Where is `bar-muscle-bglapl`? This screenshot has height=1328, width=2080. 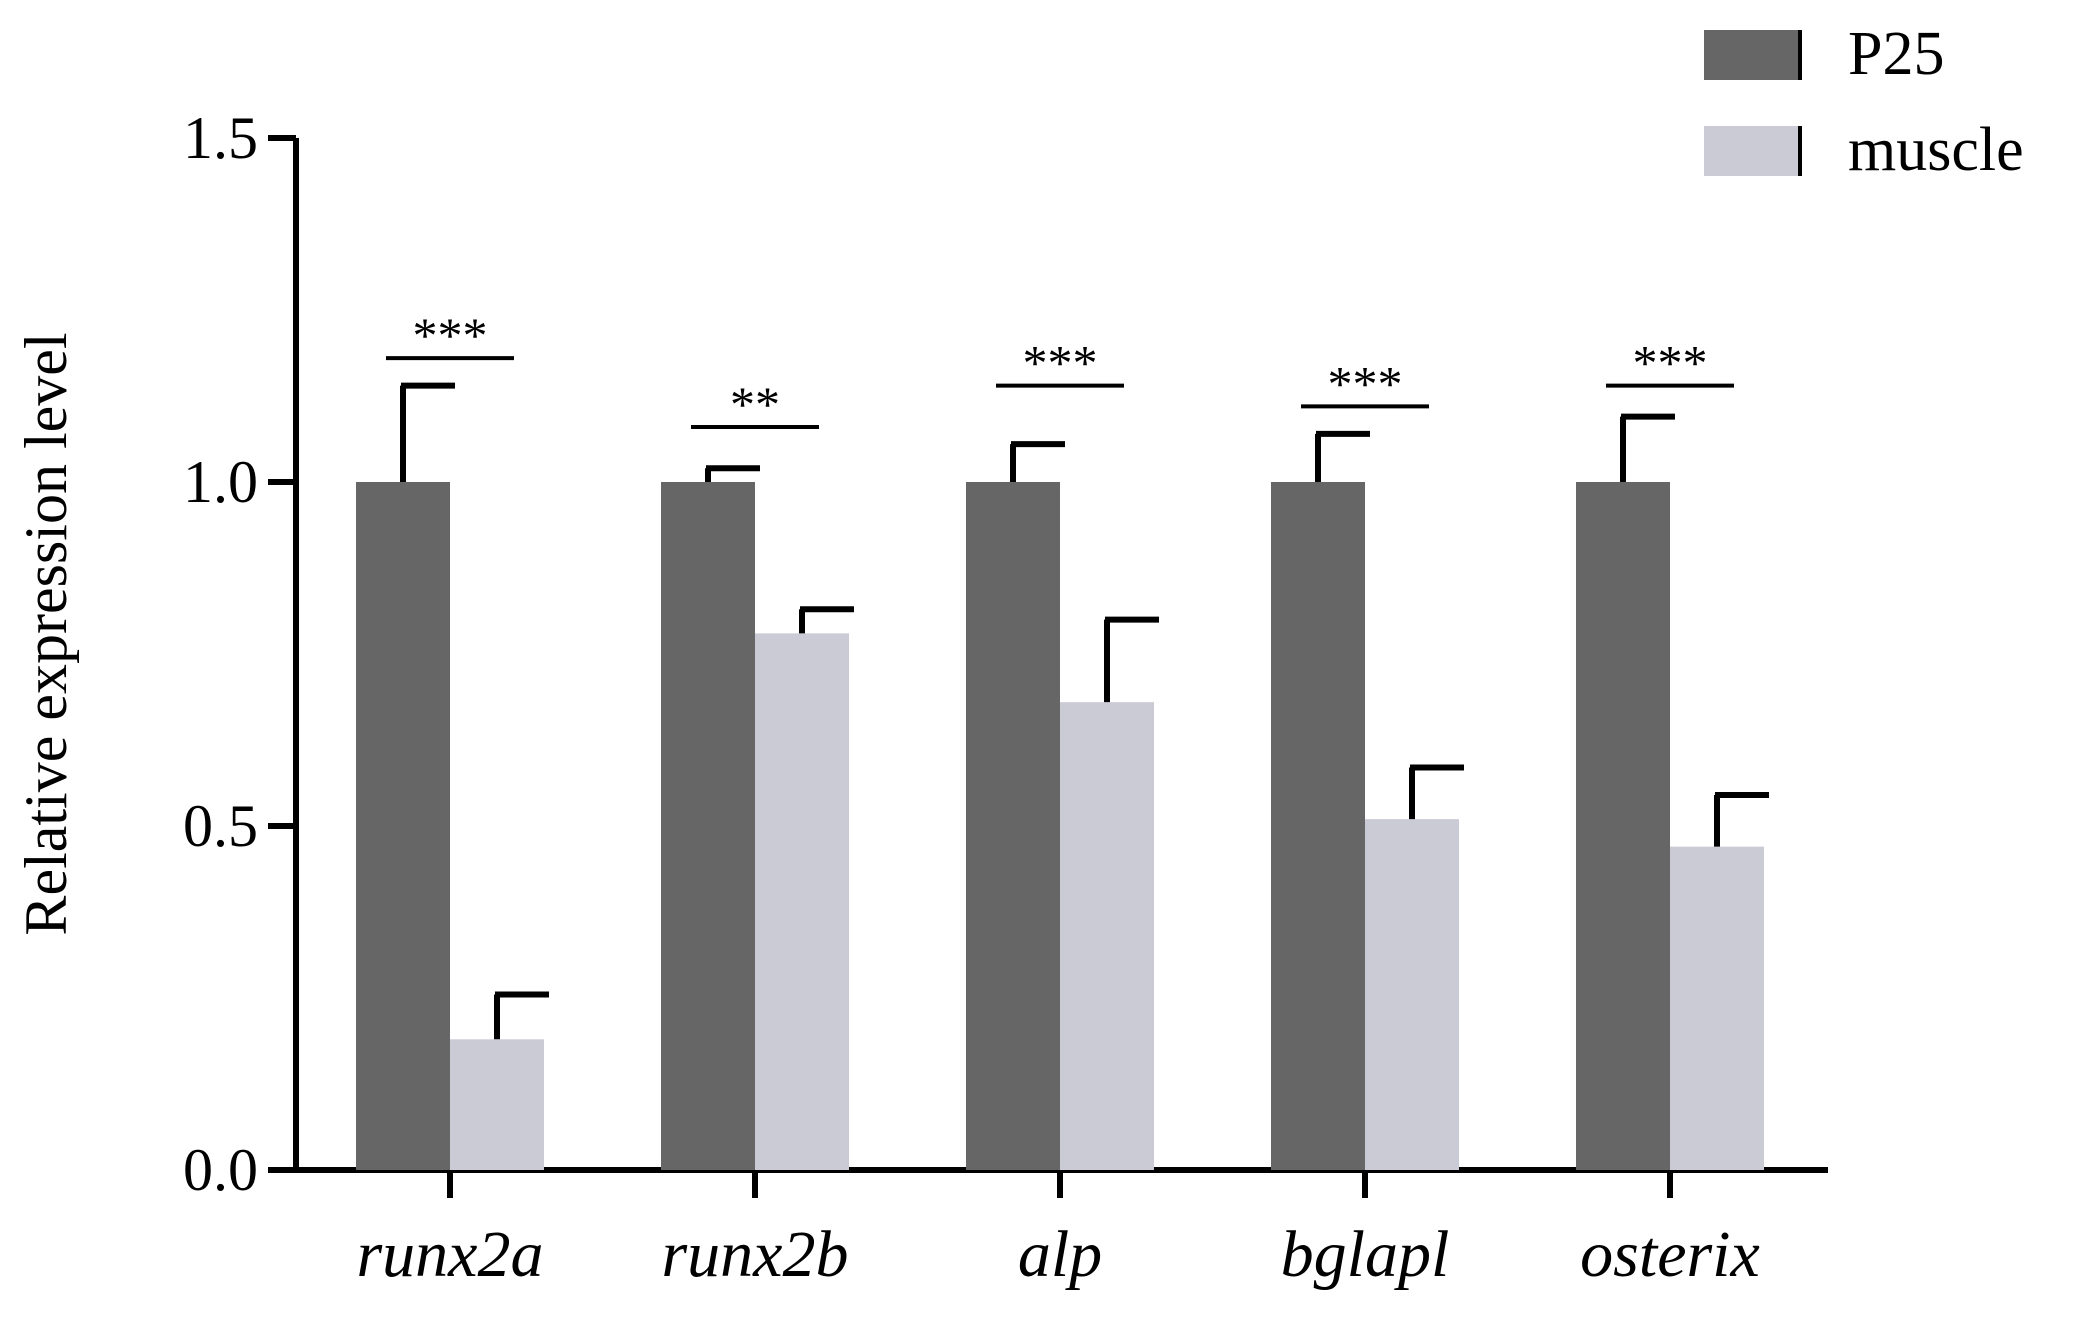 bar-muscle-bglapl is located at coordinates (1412, 994).